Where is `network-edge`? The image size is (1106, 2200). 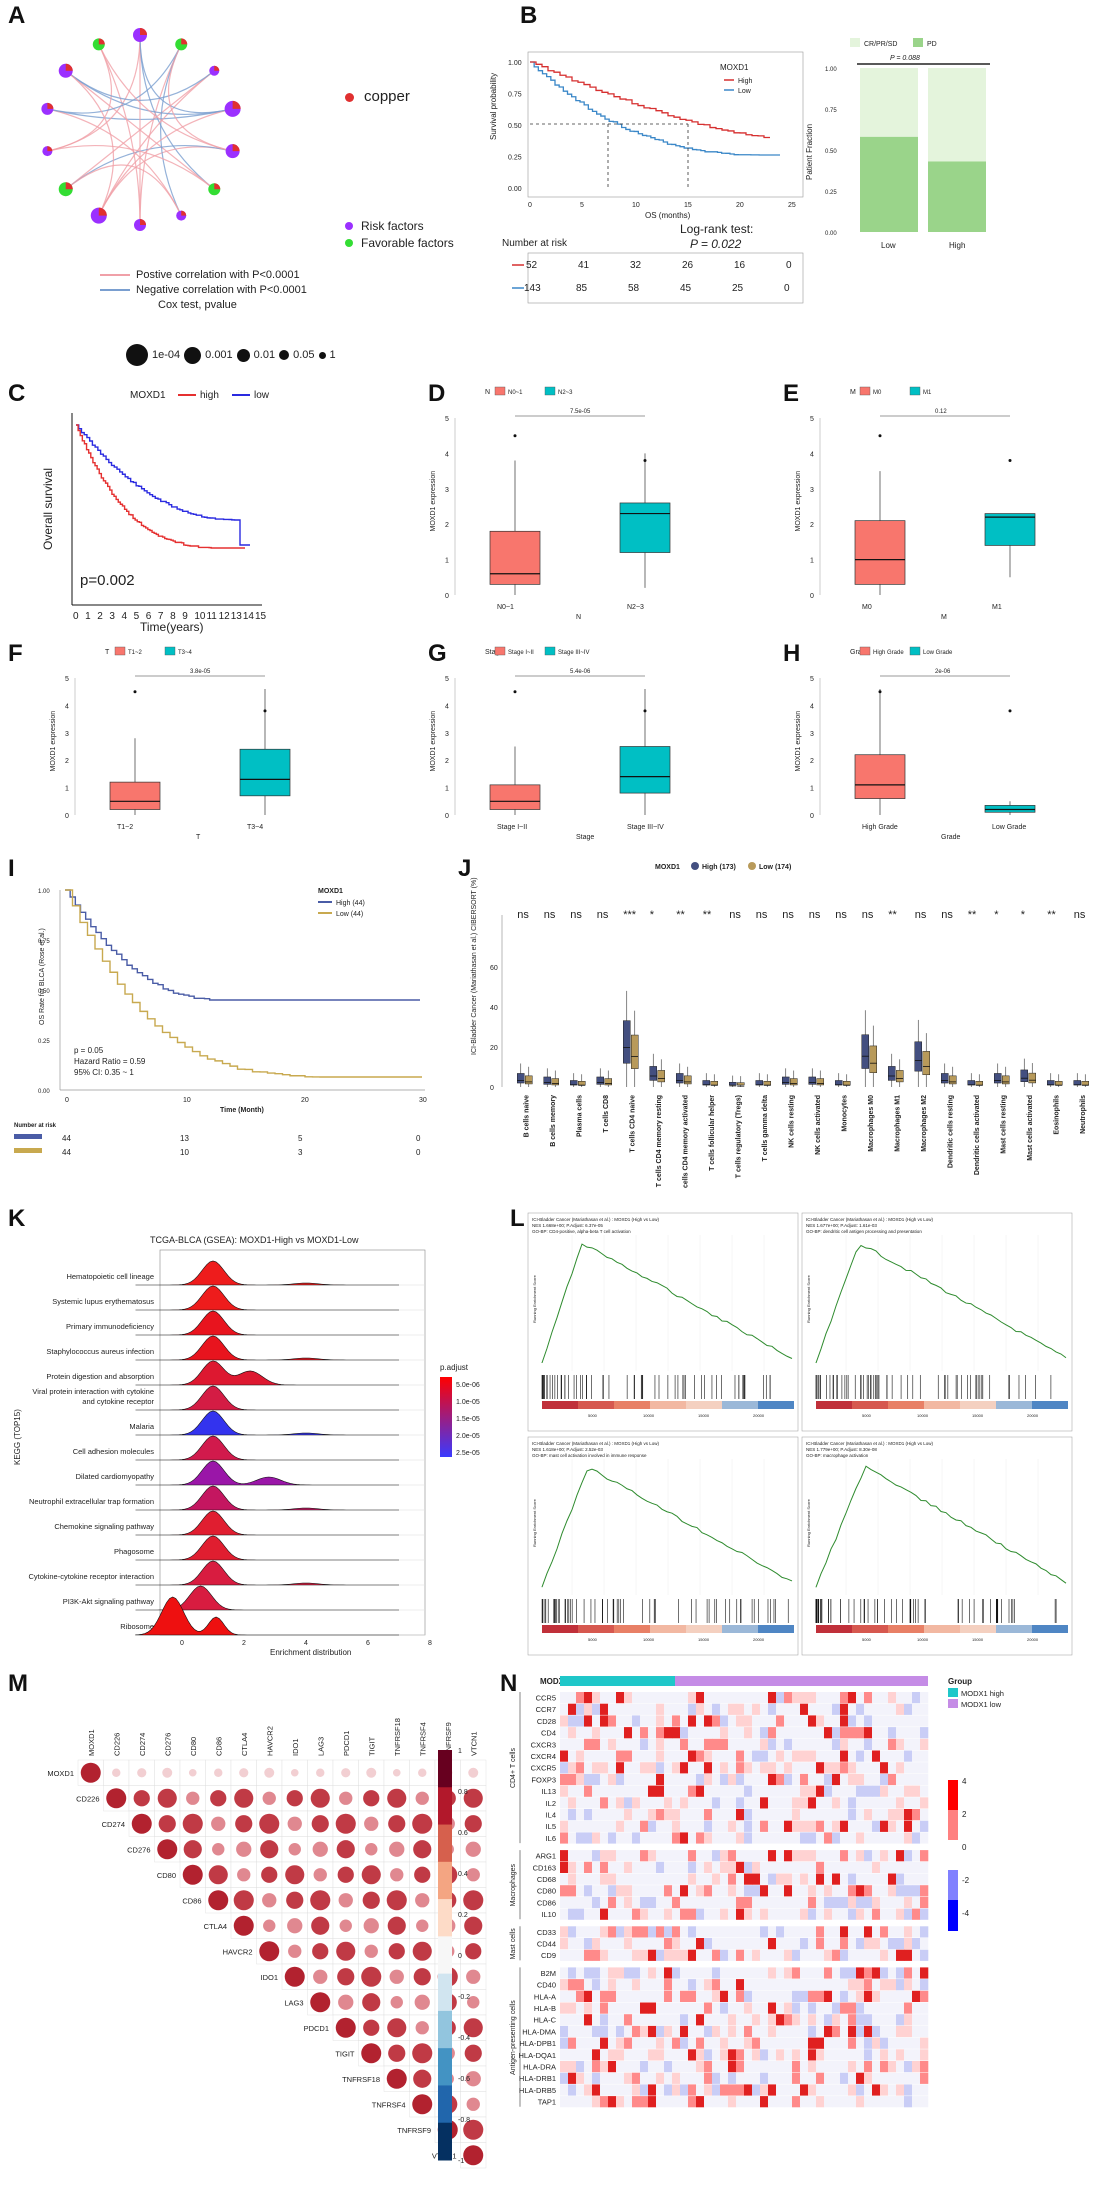
network-edge is located at coordinates (140, 85).